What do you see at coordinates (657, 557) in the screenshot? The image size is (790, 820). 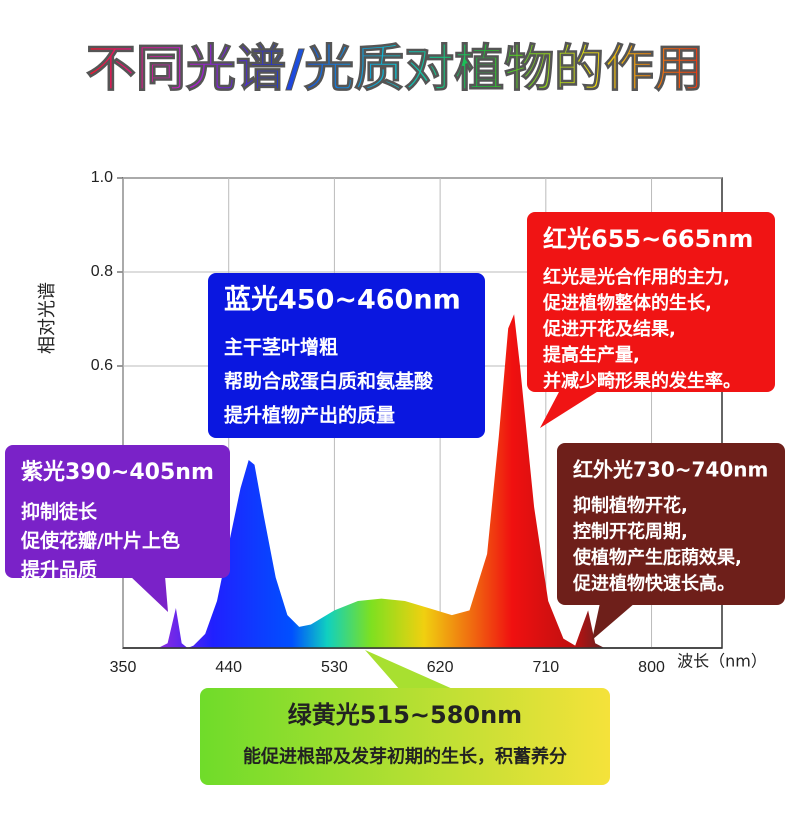 I see `callout-line: 使植物产生庇荫效果,` at bounding box center [657, 557].